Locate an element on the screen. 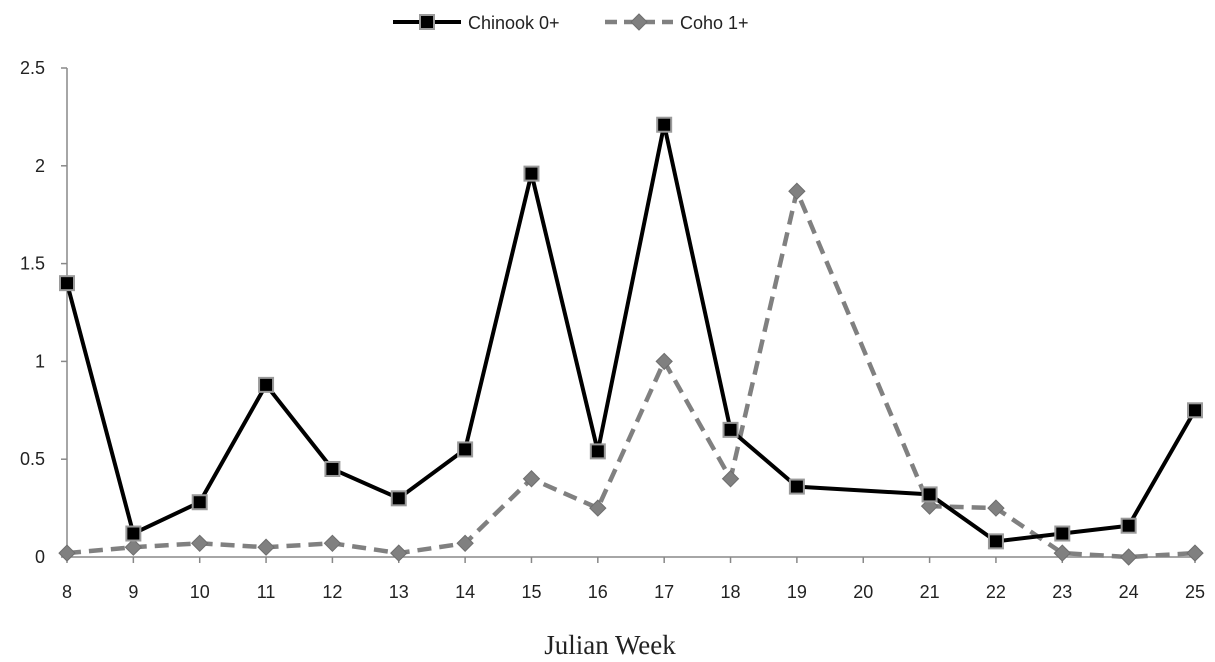 This screenshot has height=662, width=1215. y-tick-label: 2.5 is located at coordinates (32, 68).